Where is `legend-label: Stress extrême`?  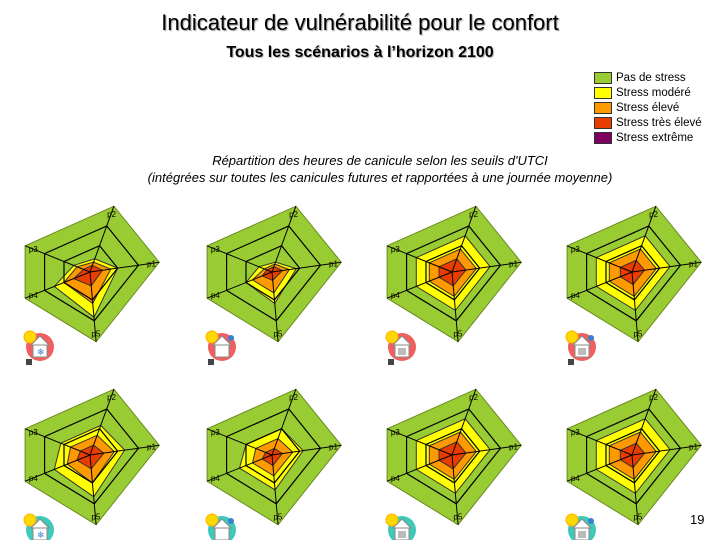 legend-label: Stress extrême is located at coordinates (655, 137).